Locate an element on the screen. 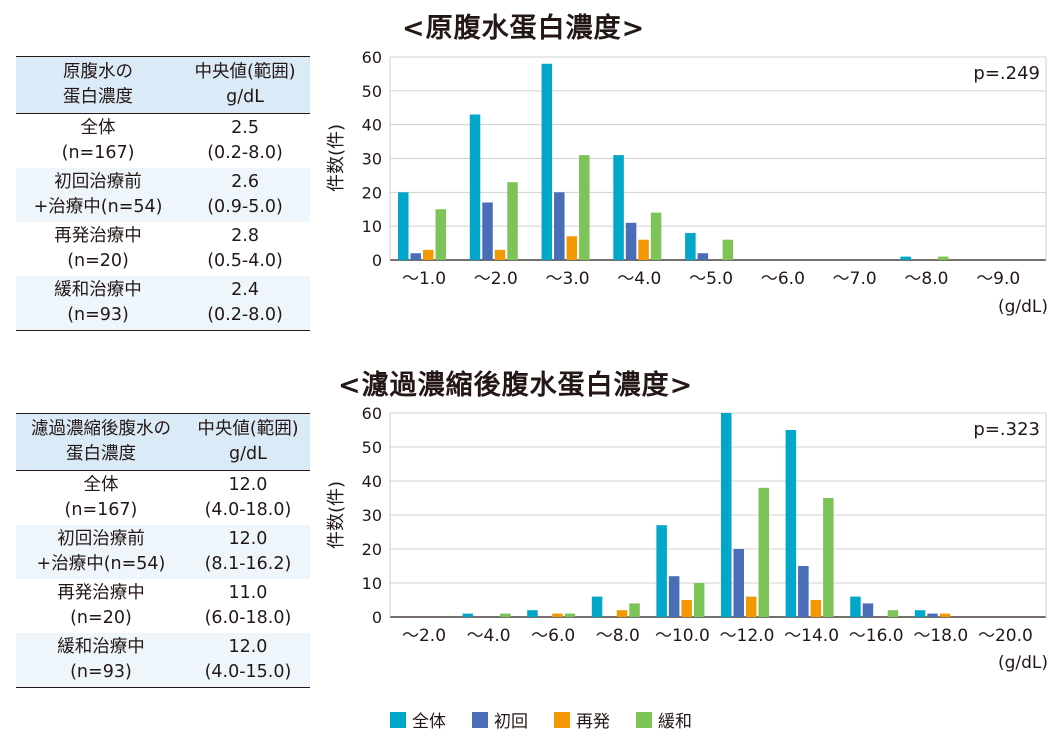 The width and height of the screenshot is (1058, 738). table-cell-median: 11.0 (6.0-18.0) is located at coordinates (248, 605).